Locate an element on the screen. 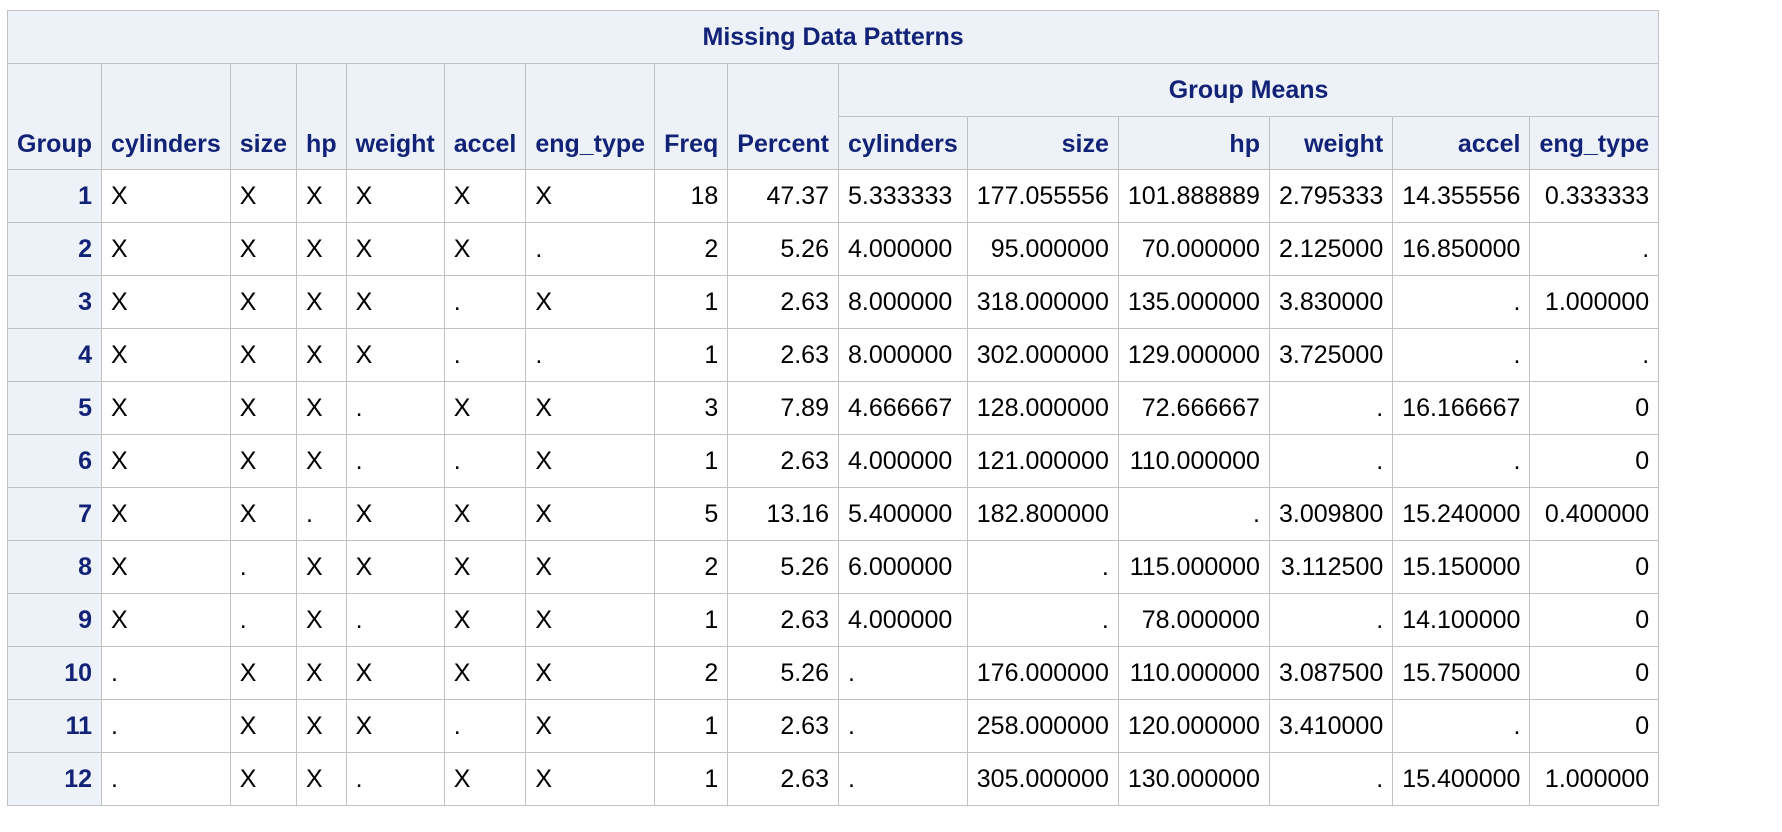  percent-cell: 7.89 is located at coordinates (783, 408).